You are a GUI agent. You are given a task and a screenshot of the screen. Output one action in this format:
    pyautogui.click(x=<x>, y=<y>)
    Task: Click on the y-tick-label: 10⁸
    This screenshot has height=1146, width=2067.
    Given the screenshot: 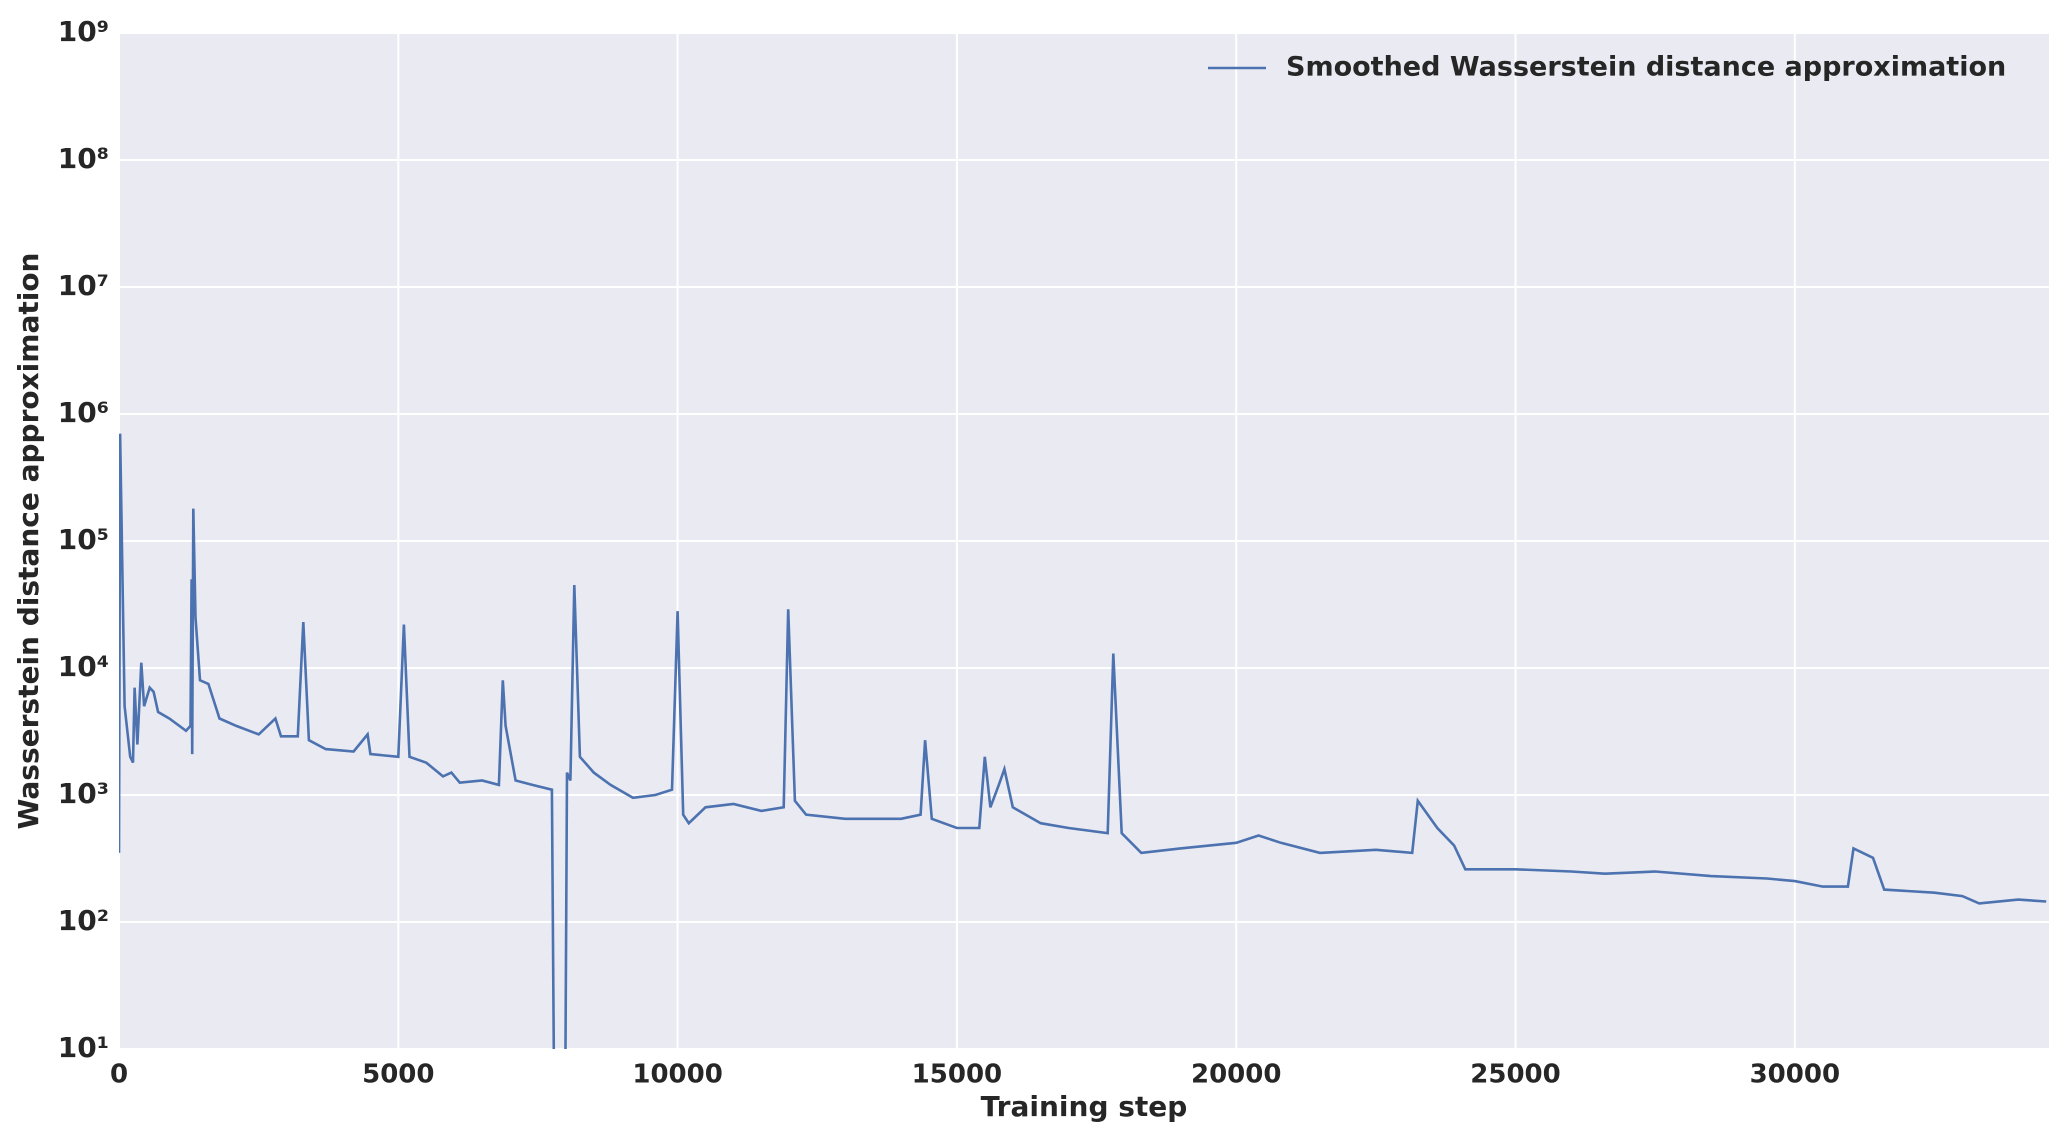 What is the action you would take?
    pyautogui.click(x=83, y=158)
    